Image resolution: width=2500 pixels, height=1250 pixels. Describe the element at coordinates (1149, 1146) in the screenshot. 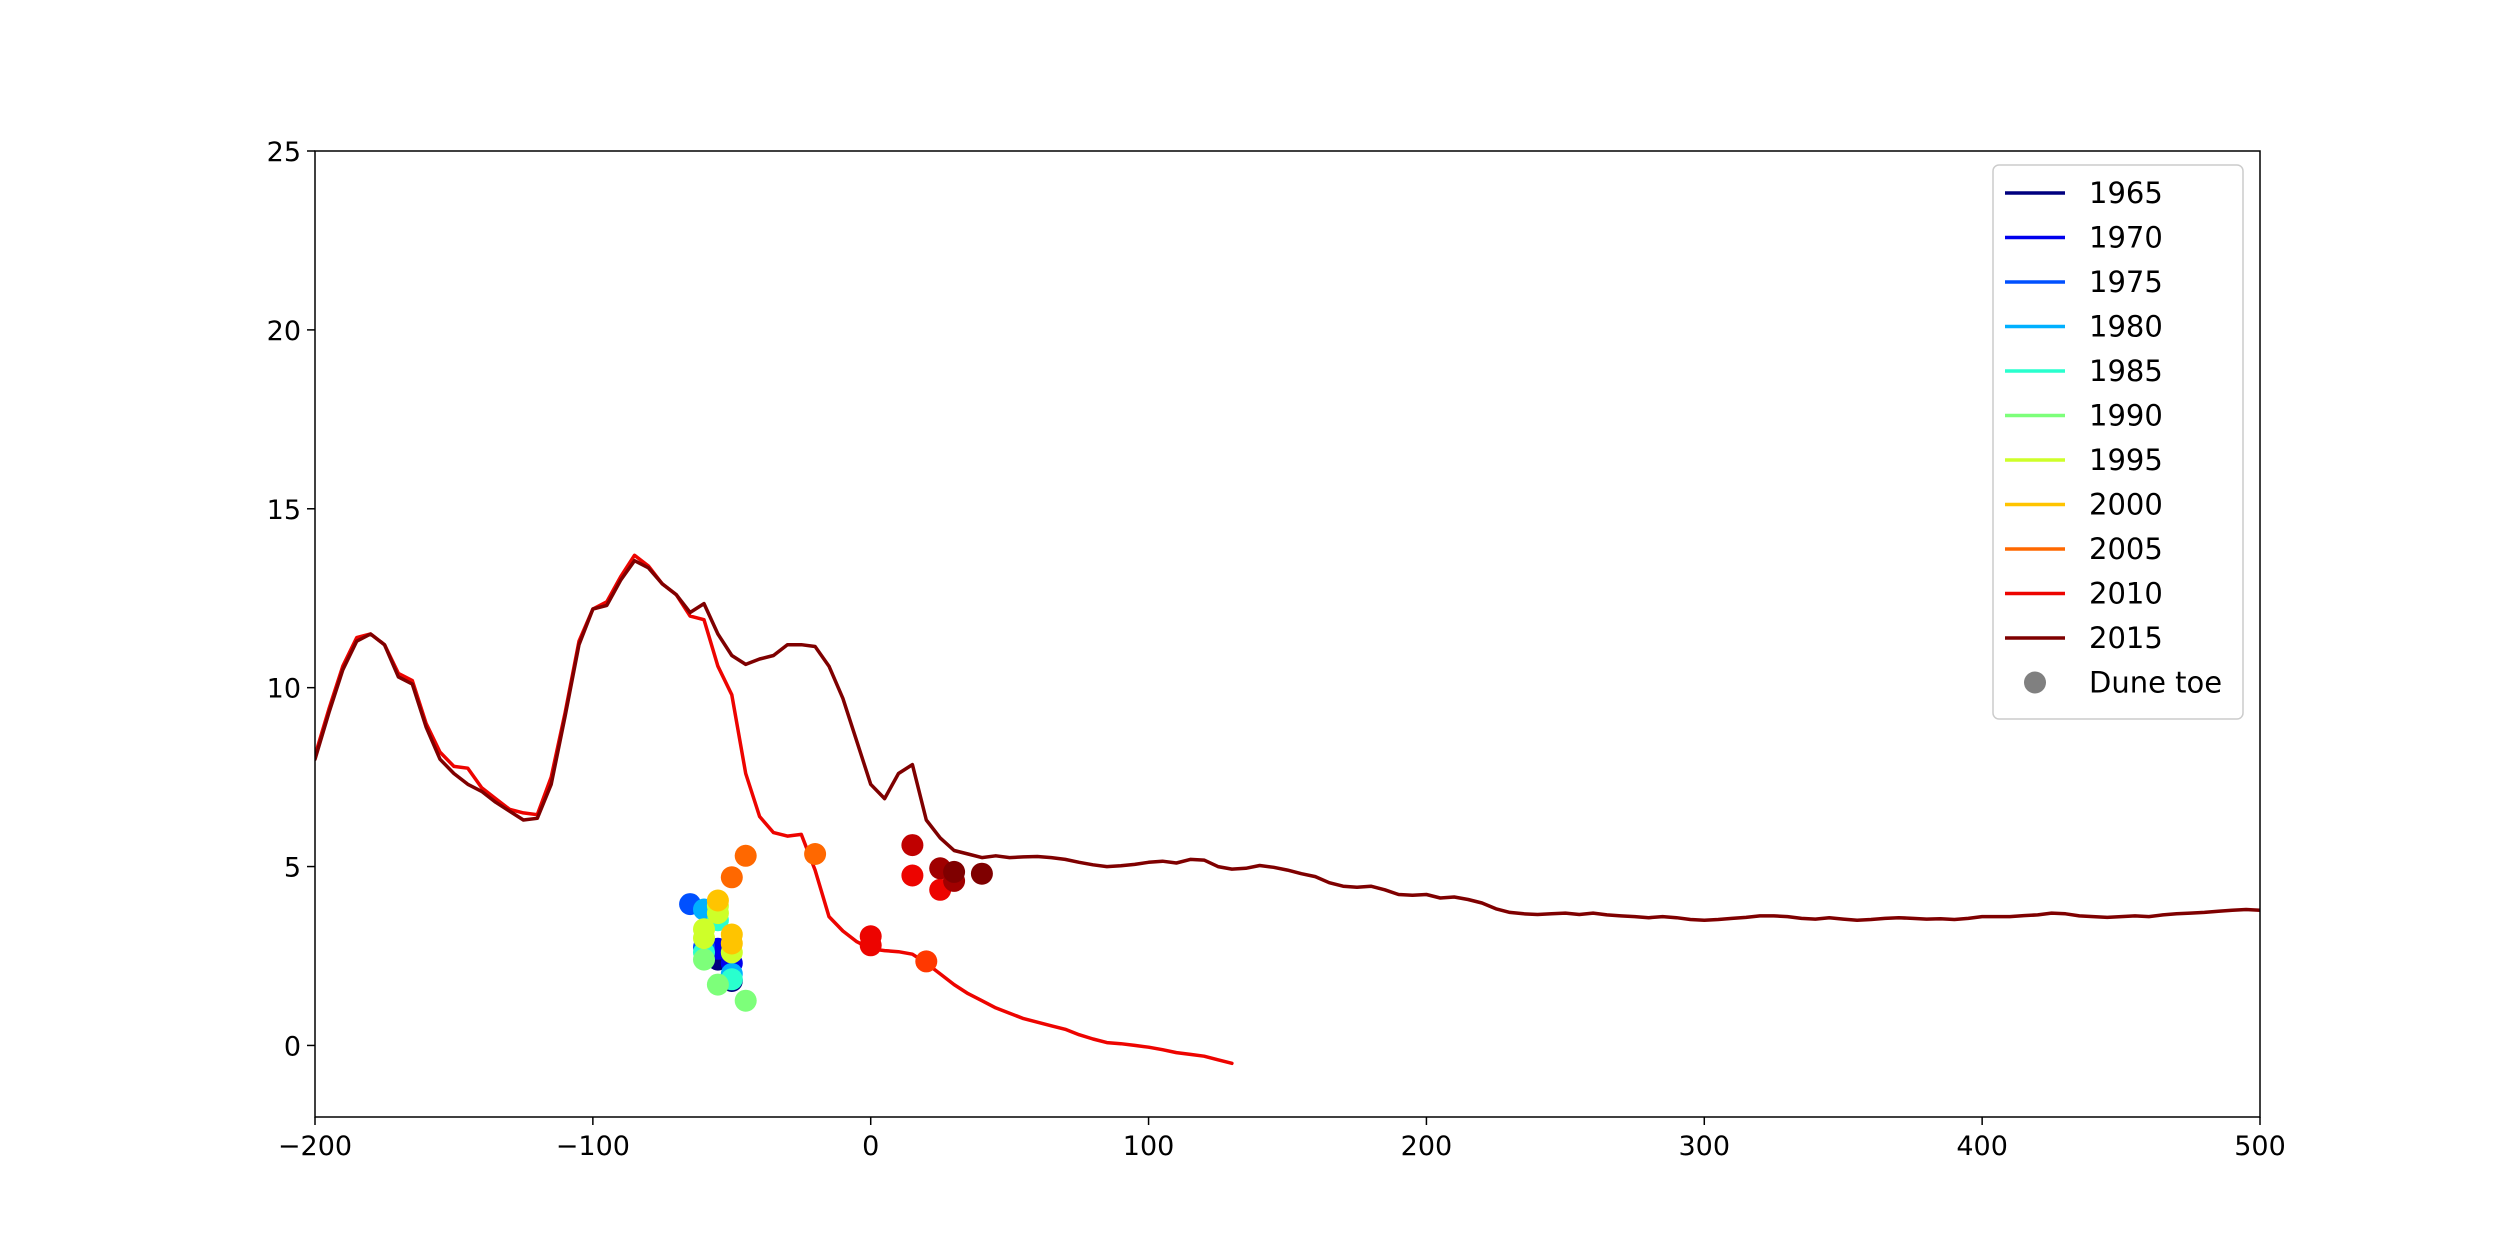

I see `x-tick-label-3: 100` at that location.